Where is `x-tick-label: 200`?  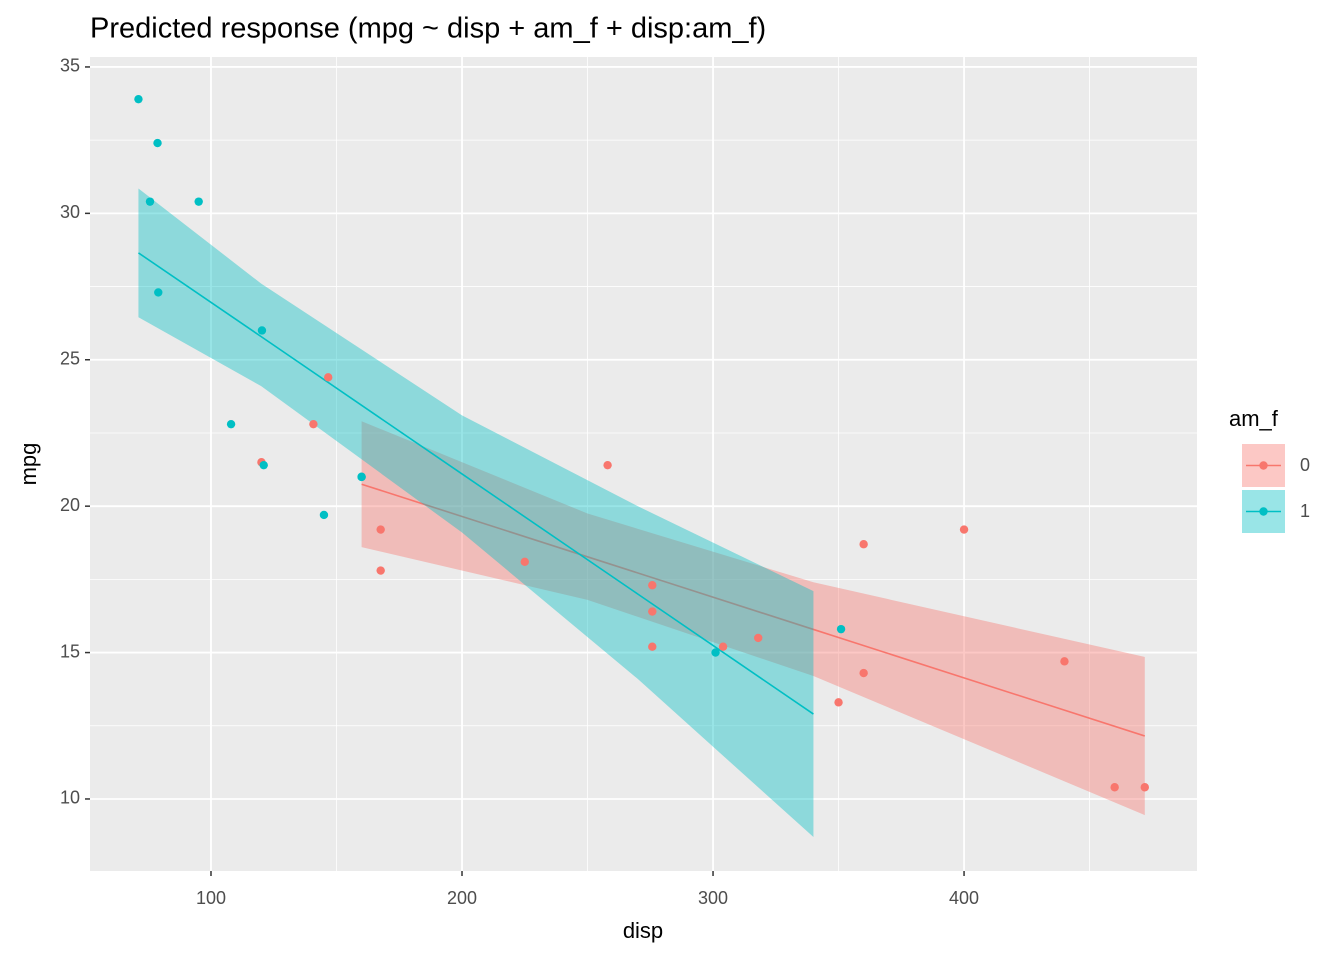 x-tick-label: 200 is located at coordinates (462, 898).